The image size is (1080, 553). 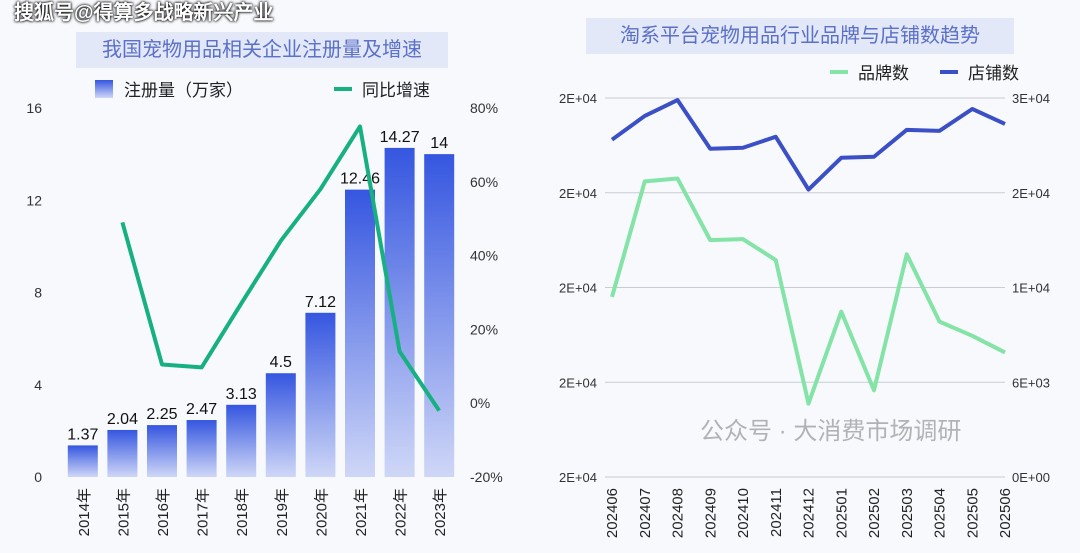 I want to click on watermark-top: 搜狐号@得算多战略新兴产业, so click(x=144, y=13).